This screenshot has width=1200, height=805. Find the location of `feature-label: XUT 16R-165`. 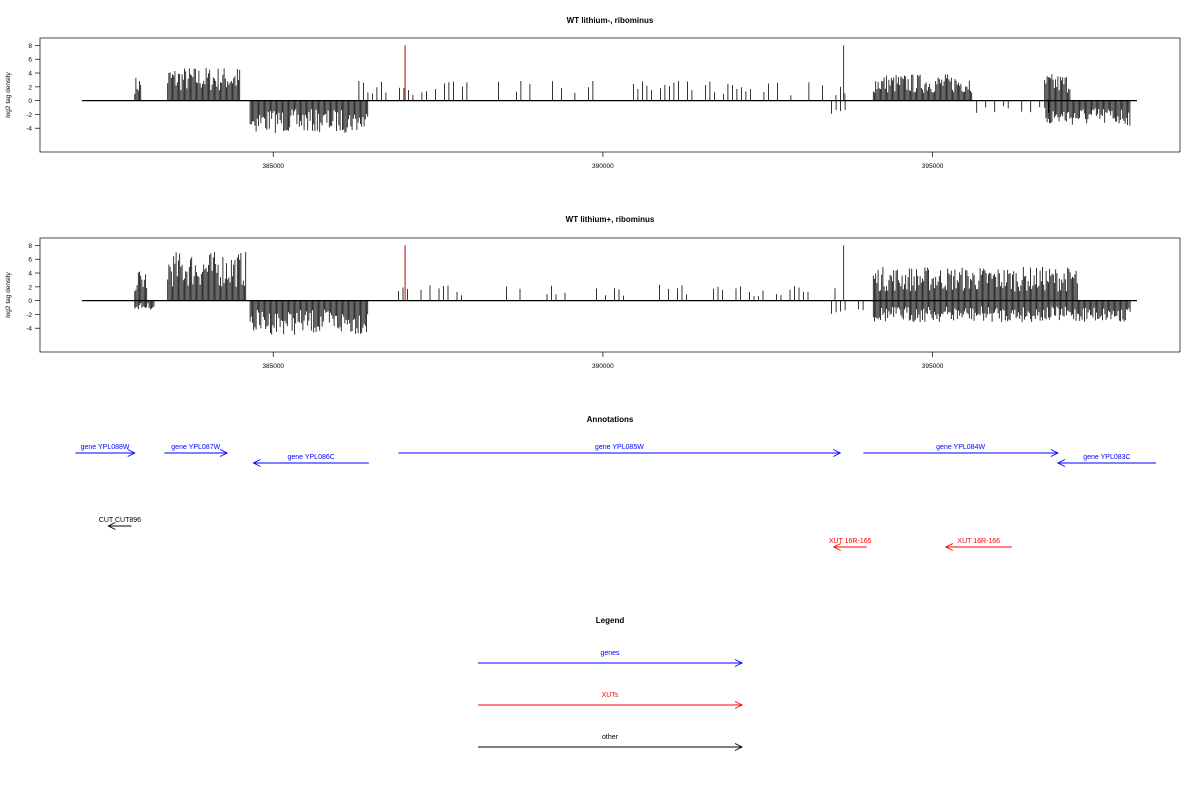

feature-label: XUT 16R-165 is located at coordinates (850, 541).